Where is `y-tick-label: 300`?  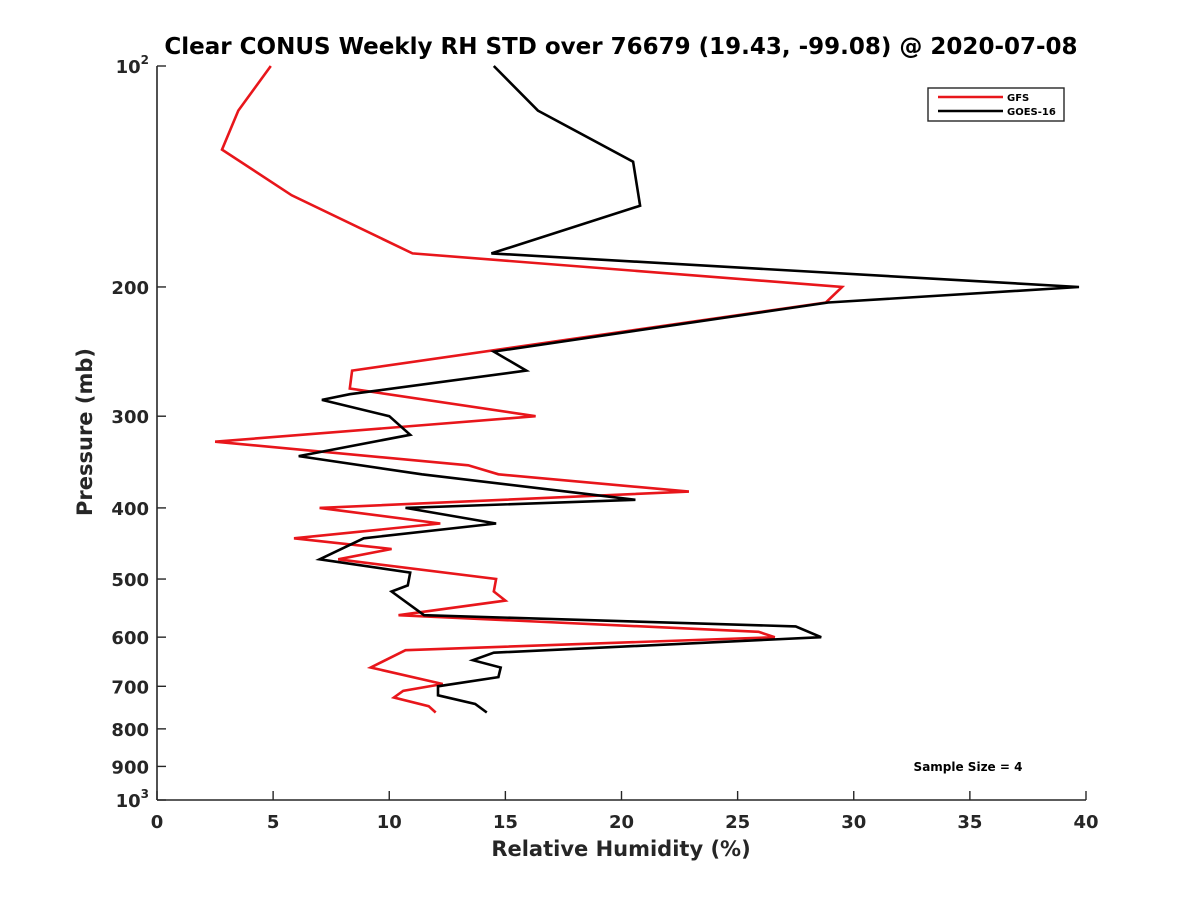 y-tick-label: 300 is located at coordinates (130, 417).